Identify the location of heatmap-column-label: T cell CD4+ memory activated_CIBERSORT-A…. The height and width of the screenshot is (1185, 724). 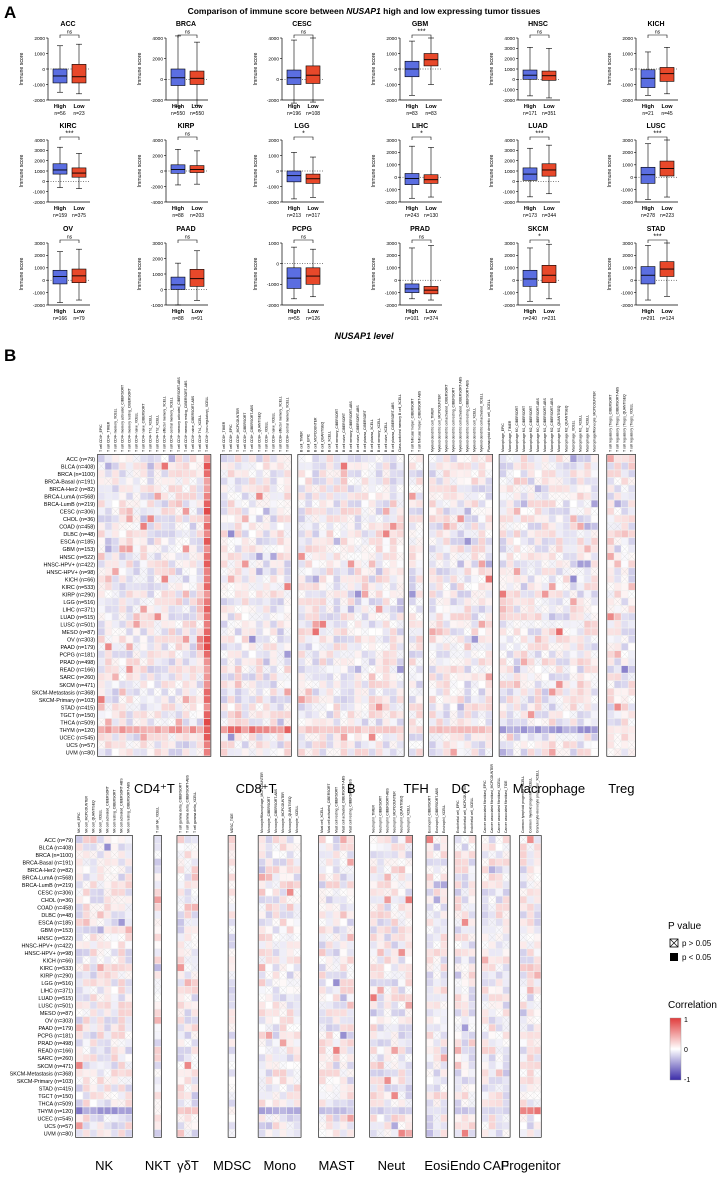
(179, 414).